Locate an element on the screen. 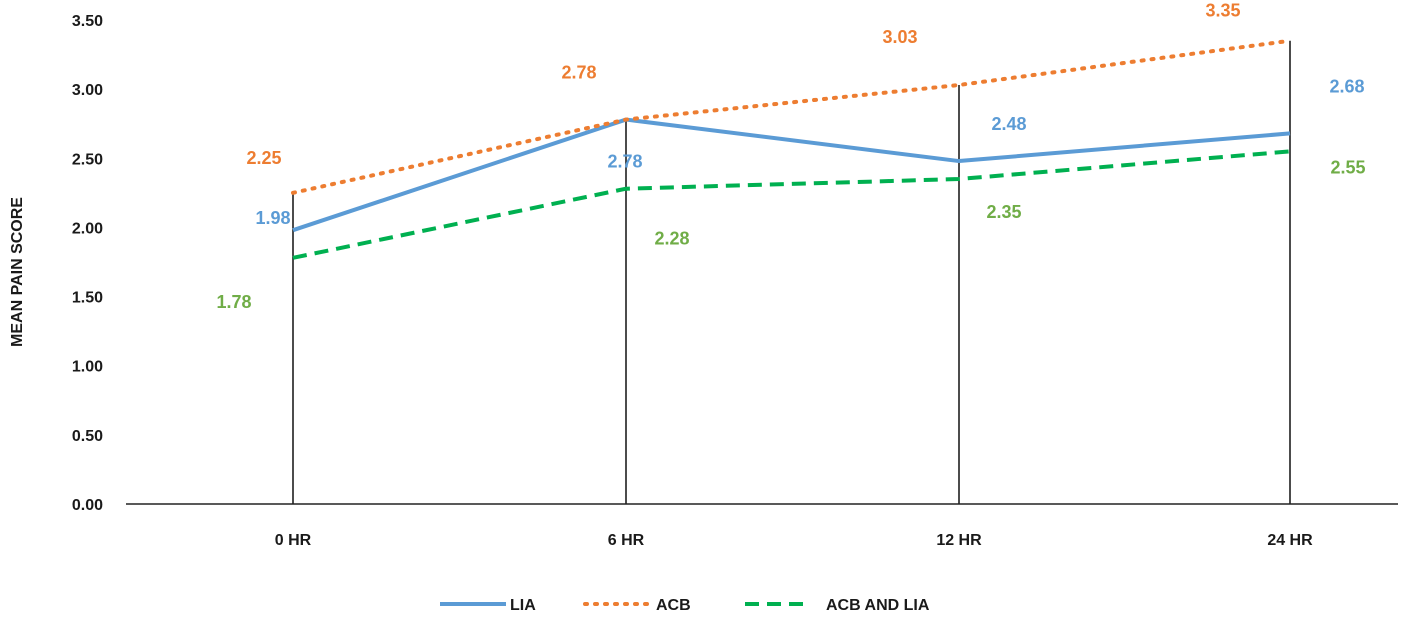  legend-label: ACB is located at coordinates (673, 605).